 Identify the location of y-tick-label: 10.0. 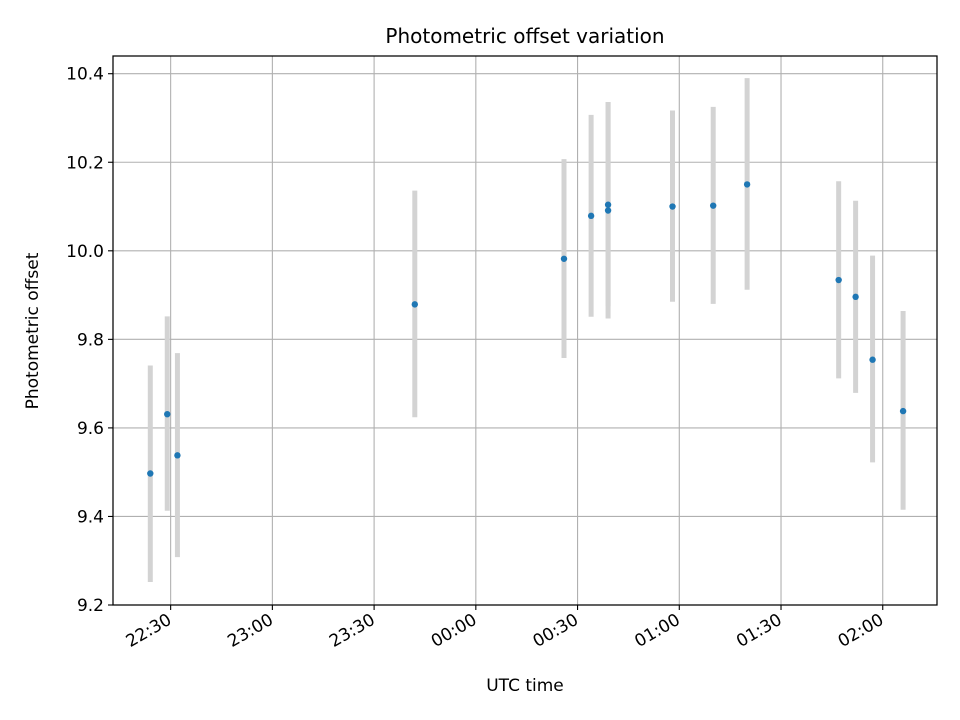
(85, 252).